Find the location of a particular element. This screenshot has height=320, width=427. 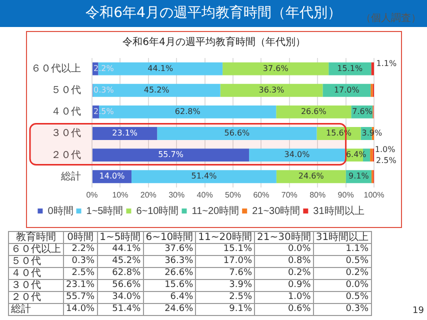

legend-label: 1~5時間 is located at coordinates (105, 210).